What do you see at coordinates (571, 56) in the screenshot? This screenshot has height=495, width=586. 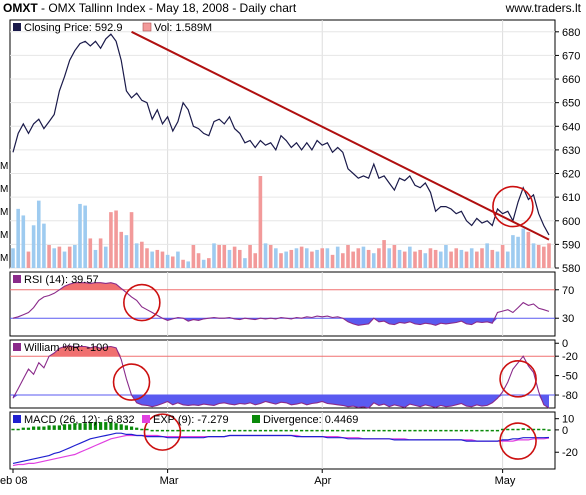 I see `price-tick-label: 670` at bounding box center [571, 56].